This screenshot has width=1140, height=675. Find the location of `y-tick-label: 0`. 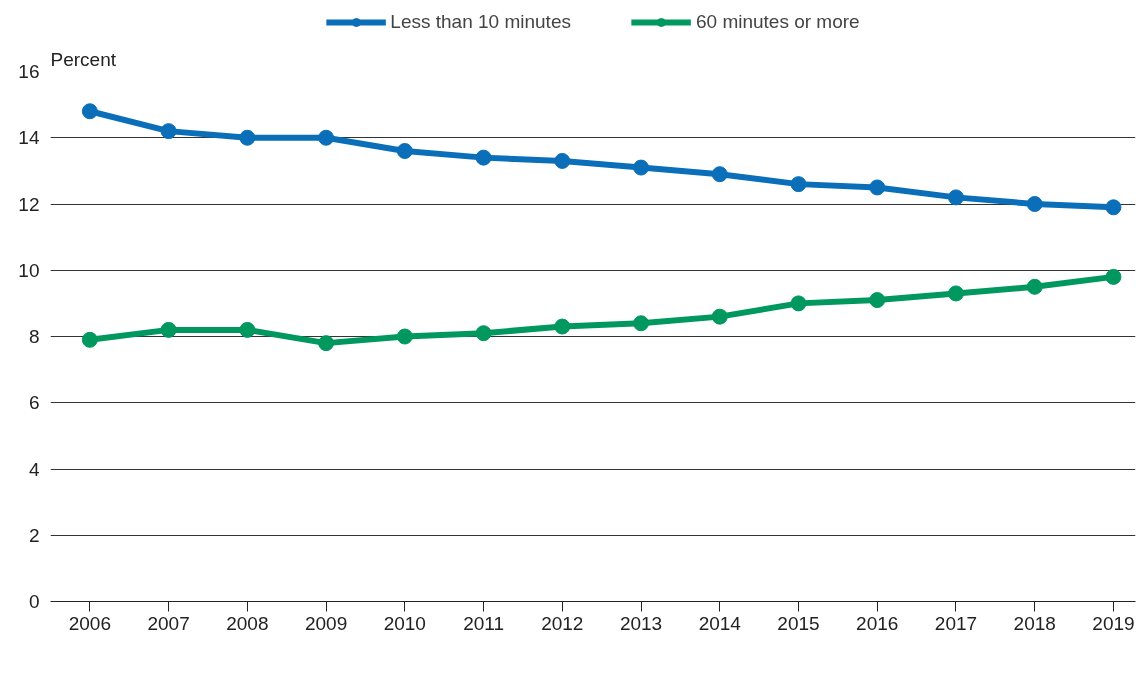

y-tick-label: 0 is located at coordinates (34, 601).